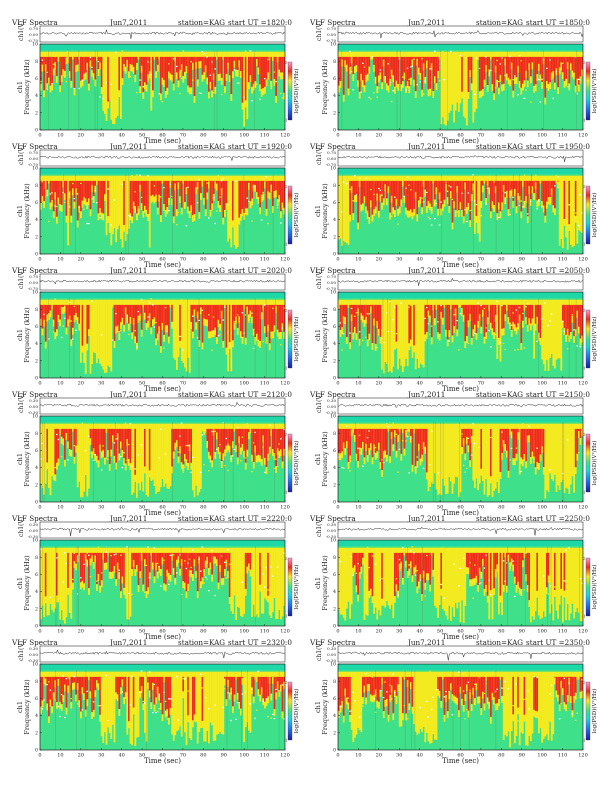  I want to click on x-tick-label: 30, so click(399, 136).